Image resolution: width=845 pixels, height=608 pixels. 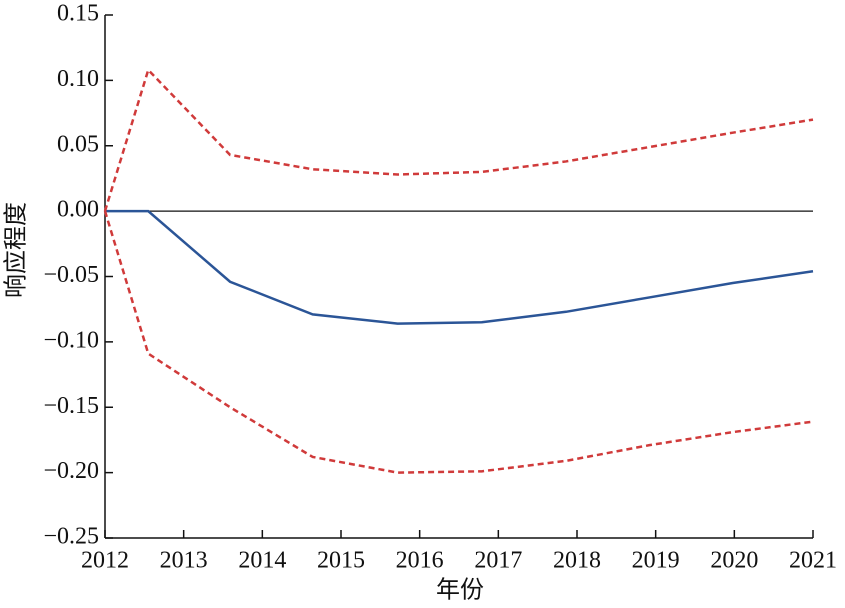 I want to click on y-tick-label: 0.10, so click(x=78, y=79).